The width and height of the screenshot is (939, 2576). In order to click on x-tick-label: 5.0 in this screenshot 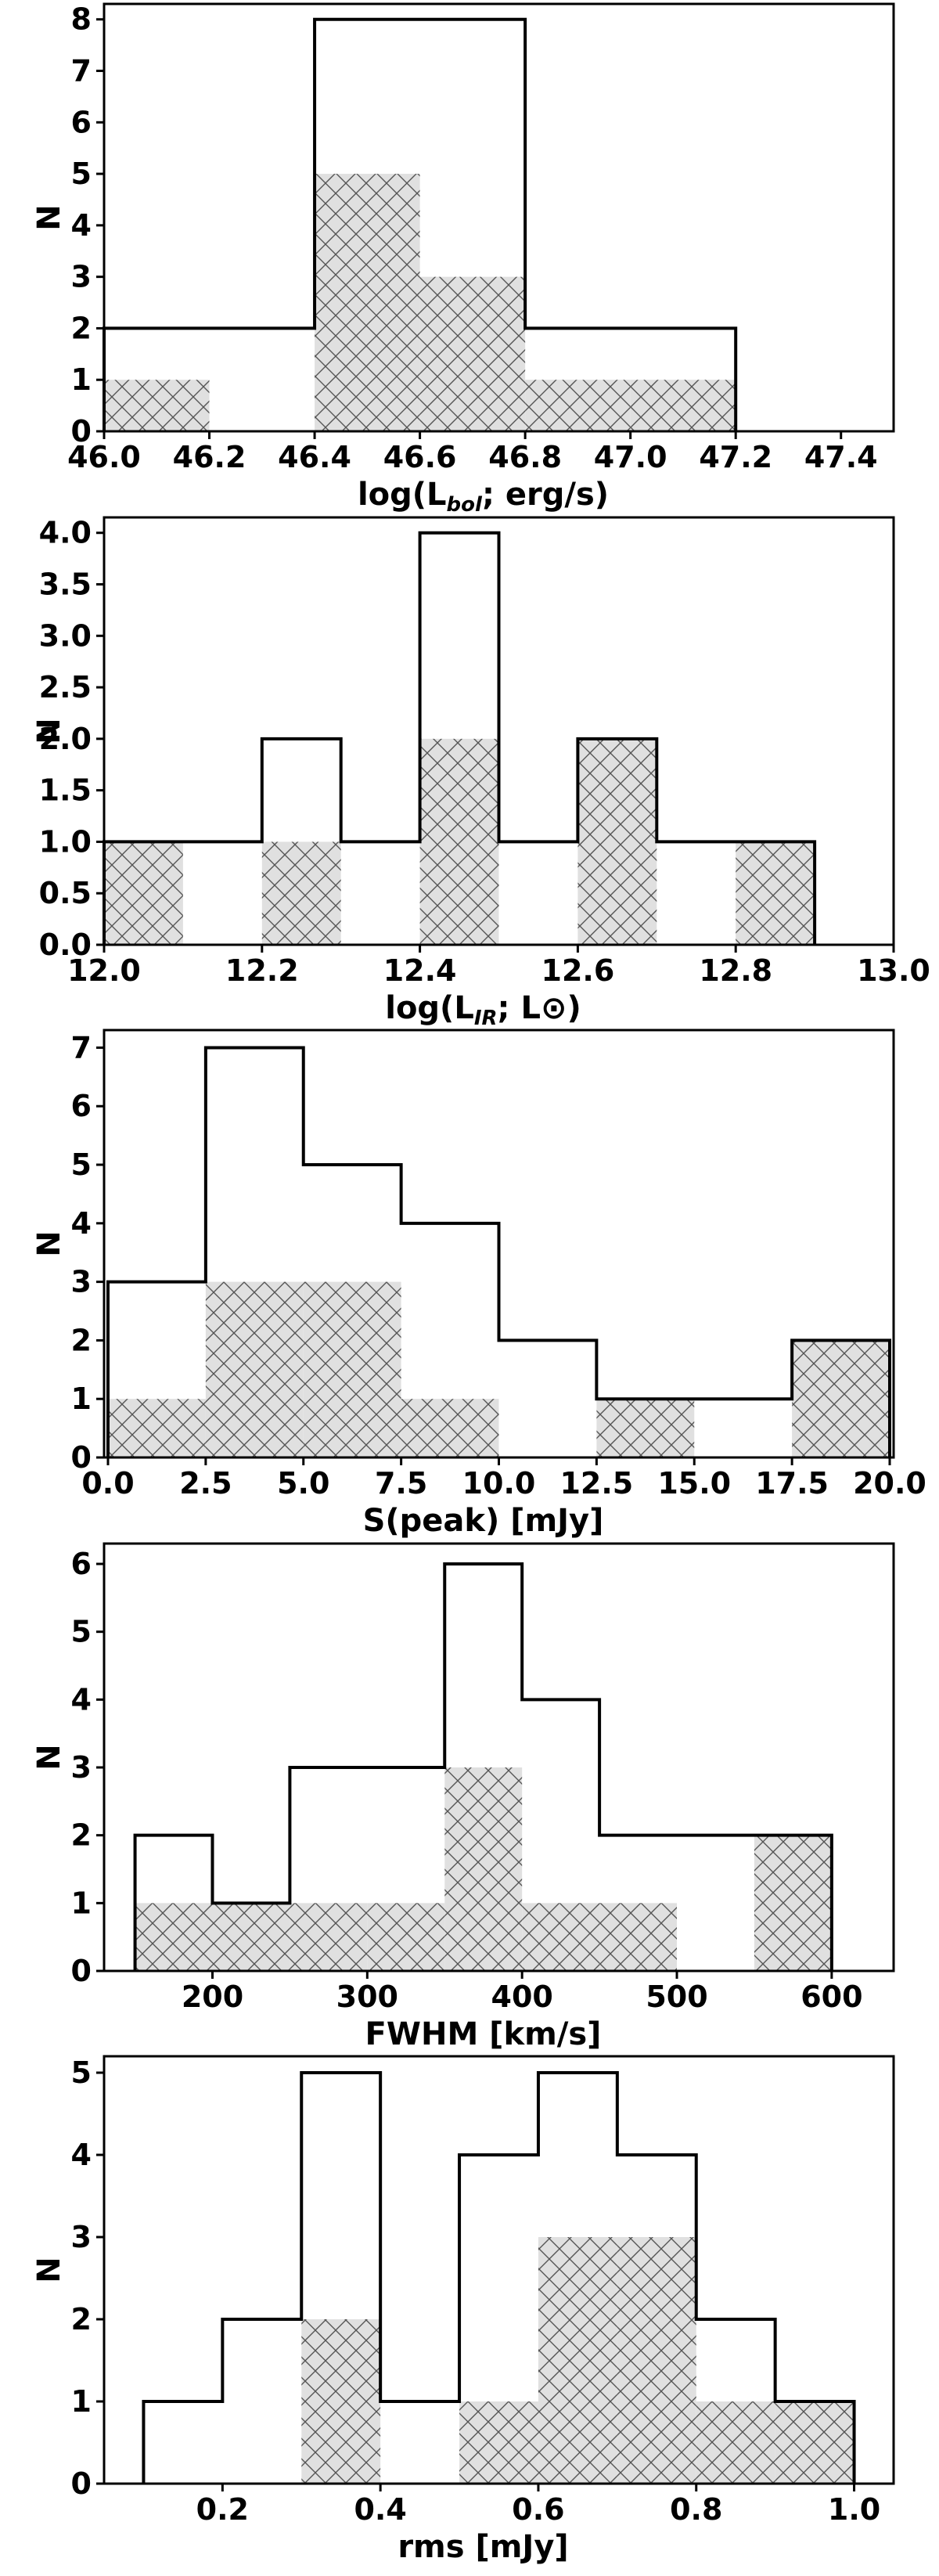, I will do `click(303, 1483)`.